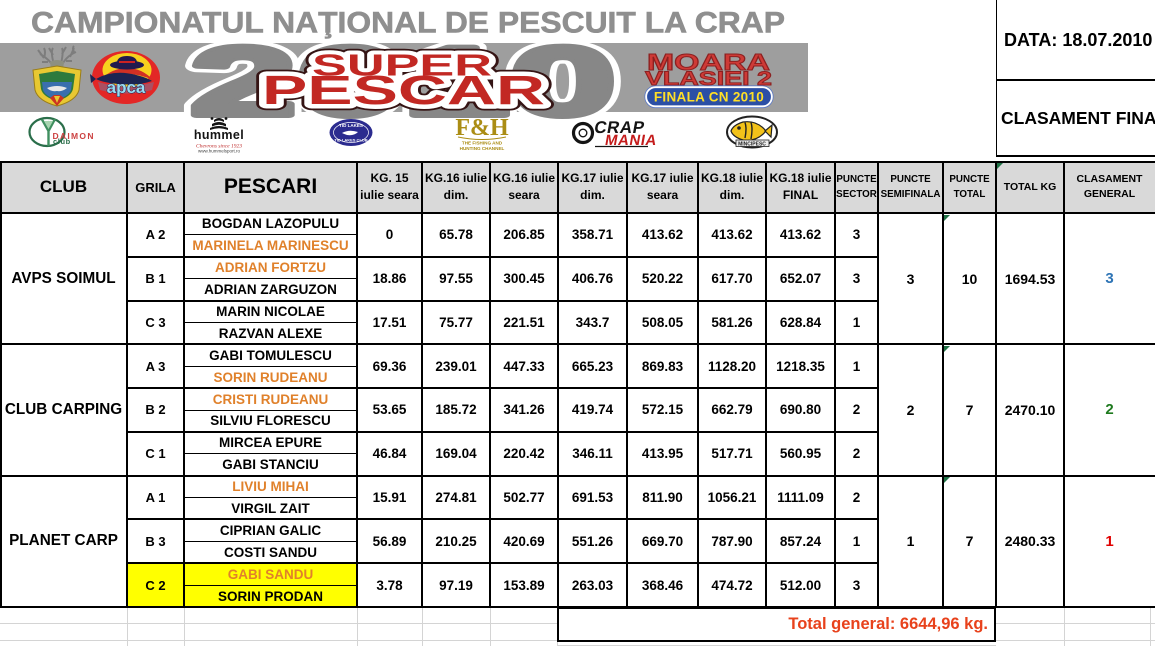 The width and height of the screenshot is (1155, 646). What do you see at coordinates (482, 128) in the screenshot?
I see `svg-text: F&H` at bounding box center [482, 128].